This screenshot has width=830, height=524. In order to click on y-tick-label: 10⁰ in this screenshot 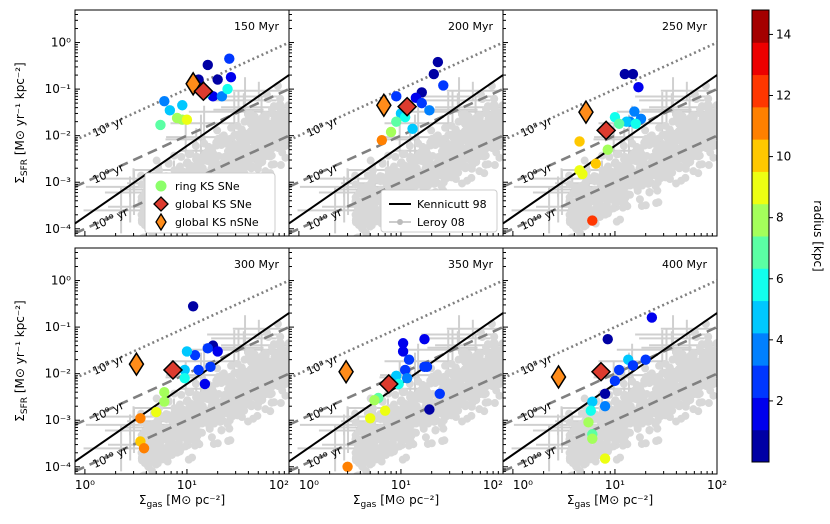, I will do `click(61, 281)`.